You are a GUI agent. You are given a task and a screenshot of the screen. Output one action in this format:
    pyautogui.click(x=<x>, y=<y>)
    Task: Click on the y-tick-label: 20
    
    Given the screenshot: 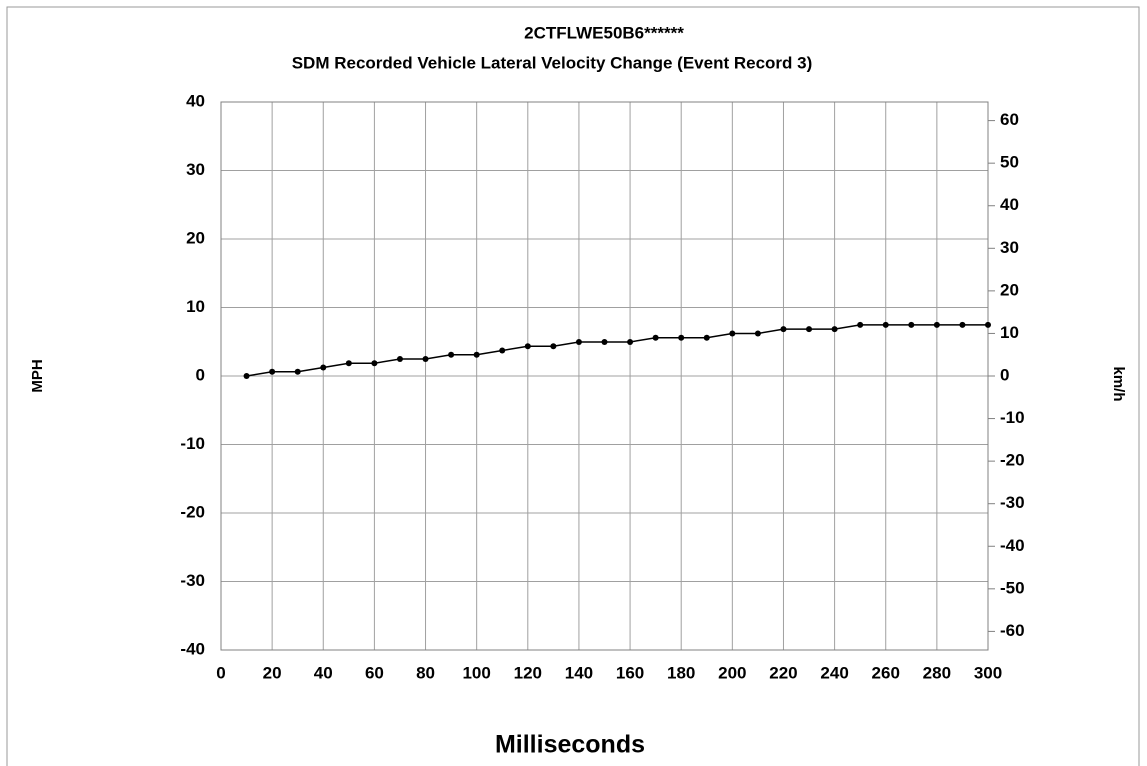 What is the action you would take?
    pyautogui.click(x=195, y=237)
    